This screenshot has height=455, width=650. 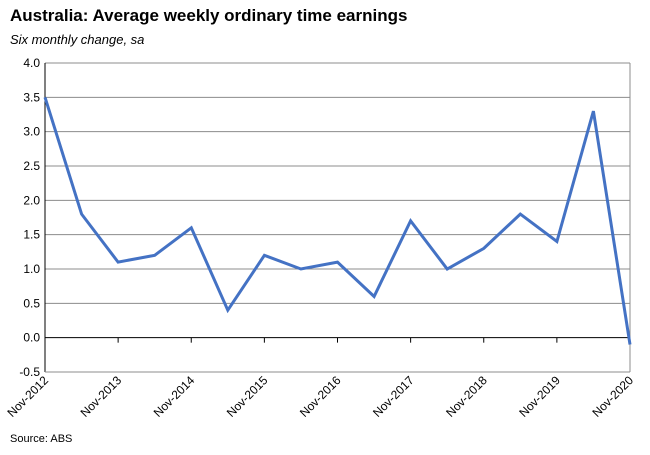 What do you see at coordinates (101, 396) in the screenshot?
I see `x-tick-label: Nov-2013` at bounding box center [101, 396].